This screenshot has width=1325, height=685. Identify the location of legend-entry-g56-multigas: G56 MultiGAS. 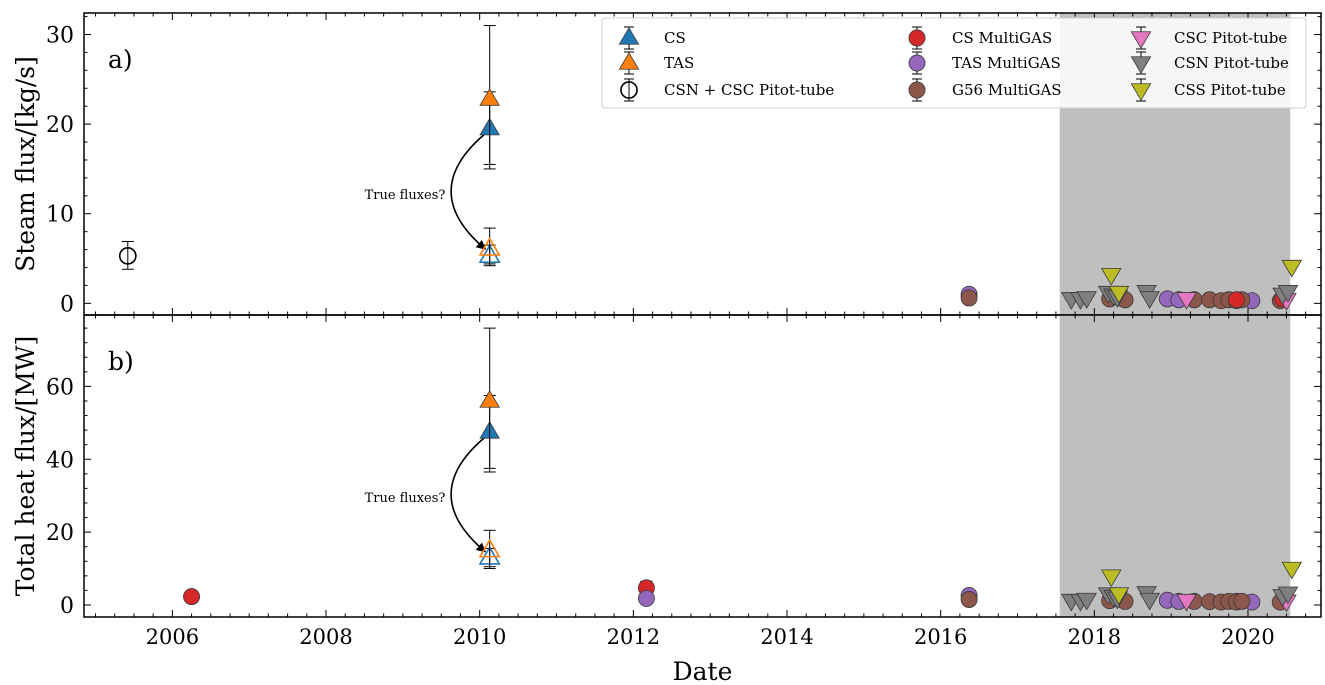
(985, 90).